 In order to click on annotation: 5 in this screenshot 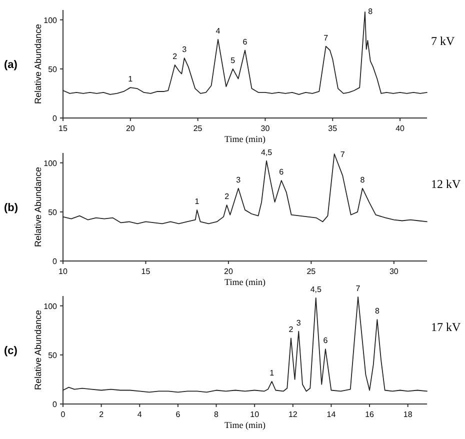, I will do `click(233, 60)`.